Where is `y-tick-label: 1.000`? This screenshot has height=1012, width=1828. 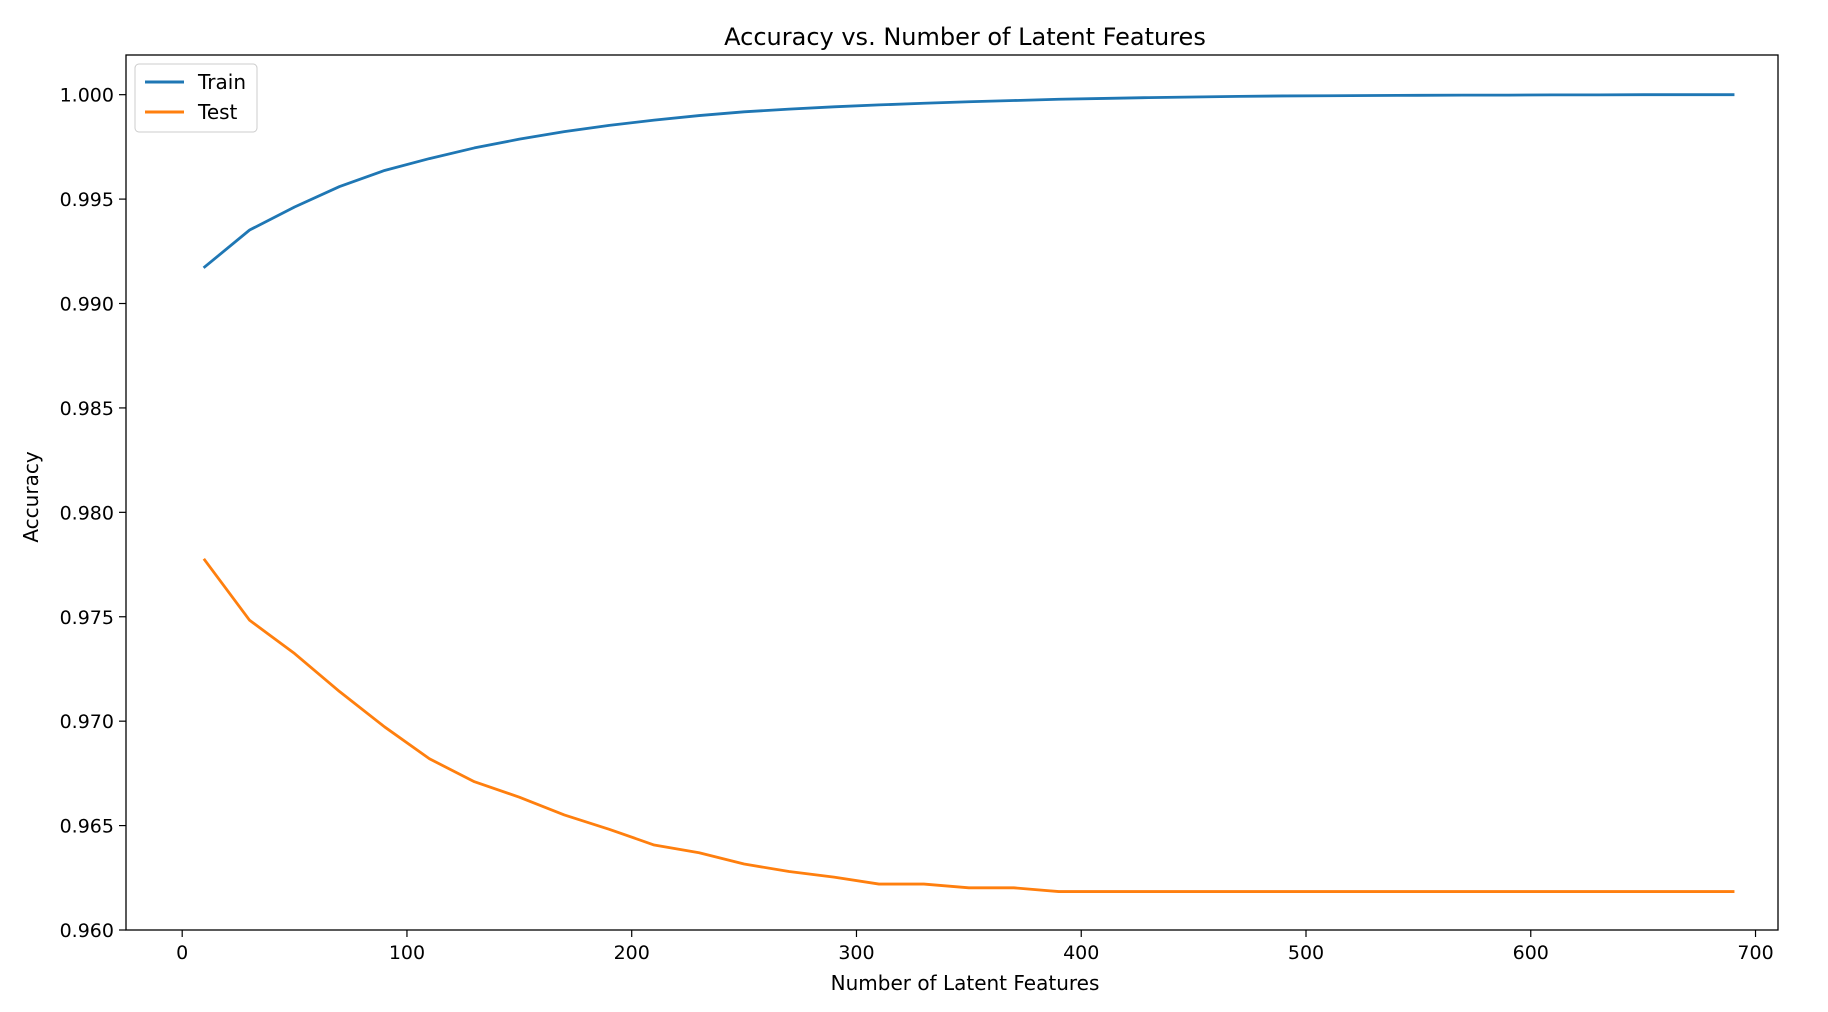
y-tick-label: 1.000 is located at coordinates (87, 96).